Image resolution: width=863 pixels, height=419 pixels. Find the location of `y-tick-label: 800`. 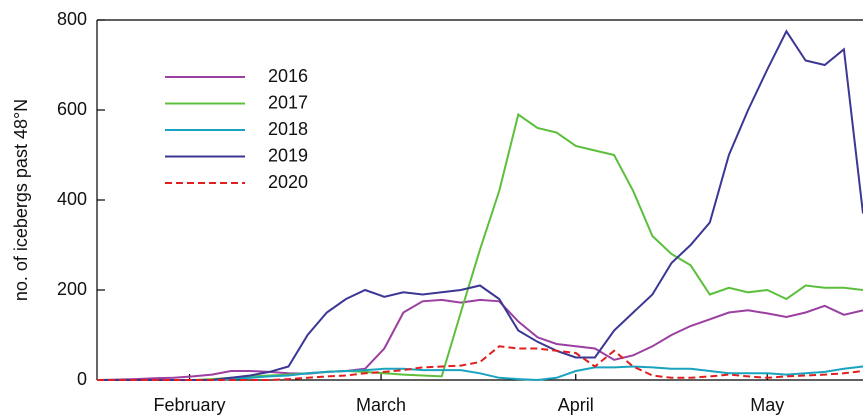

y-tick-label: 800 is located at coordinates (72, 19).